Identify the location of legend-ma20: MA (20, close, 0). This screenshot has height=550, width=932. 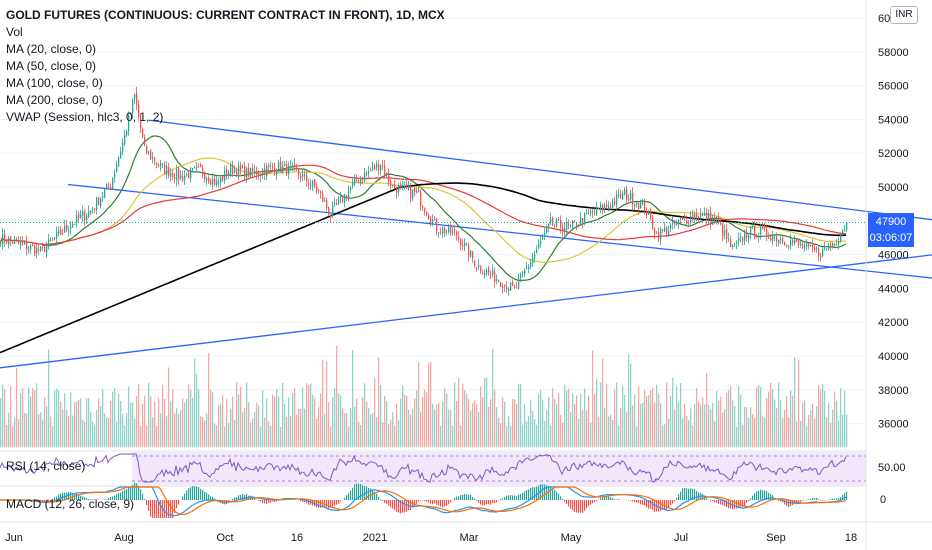
(51, 49).